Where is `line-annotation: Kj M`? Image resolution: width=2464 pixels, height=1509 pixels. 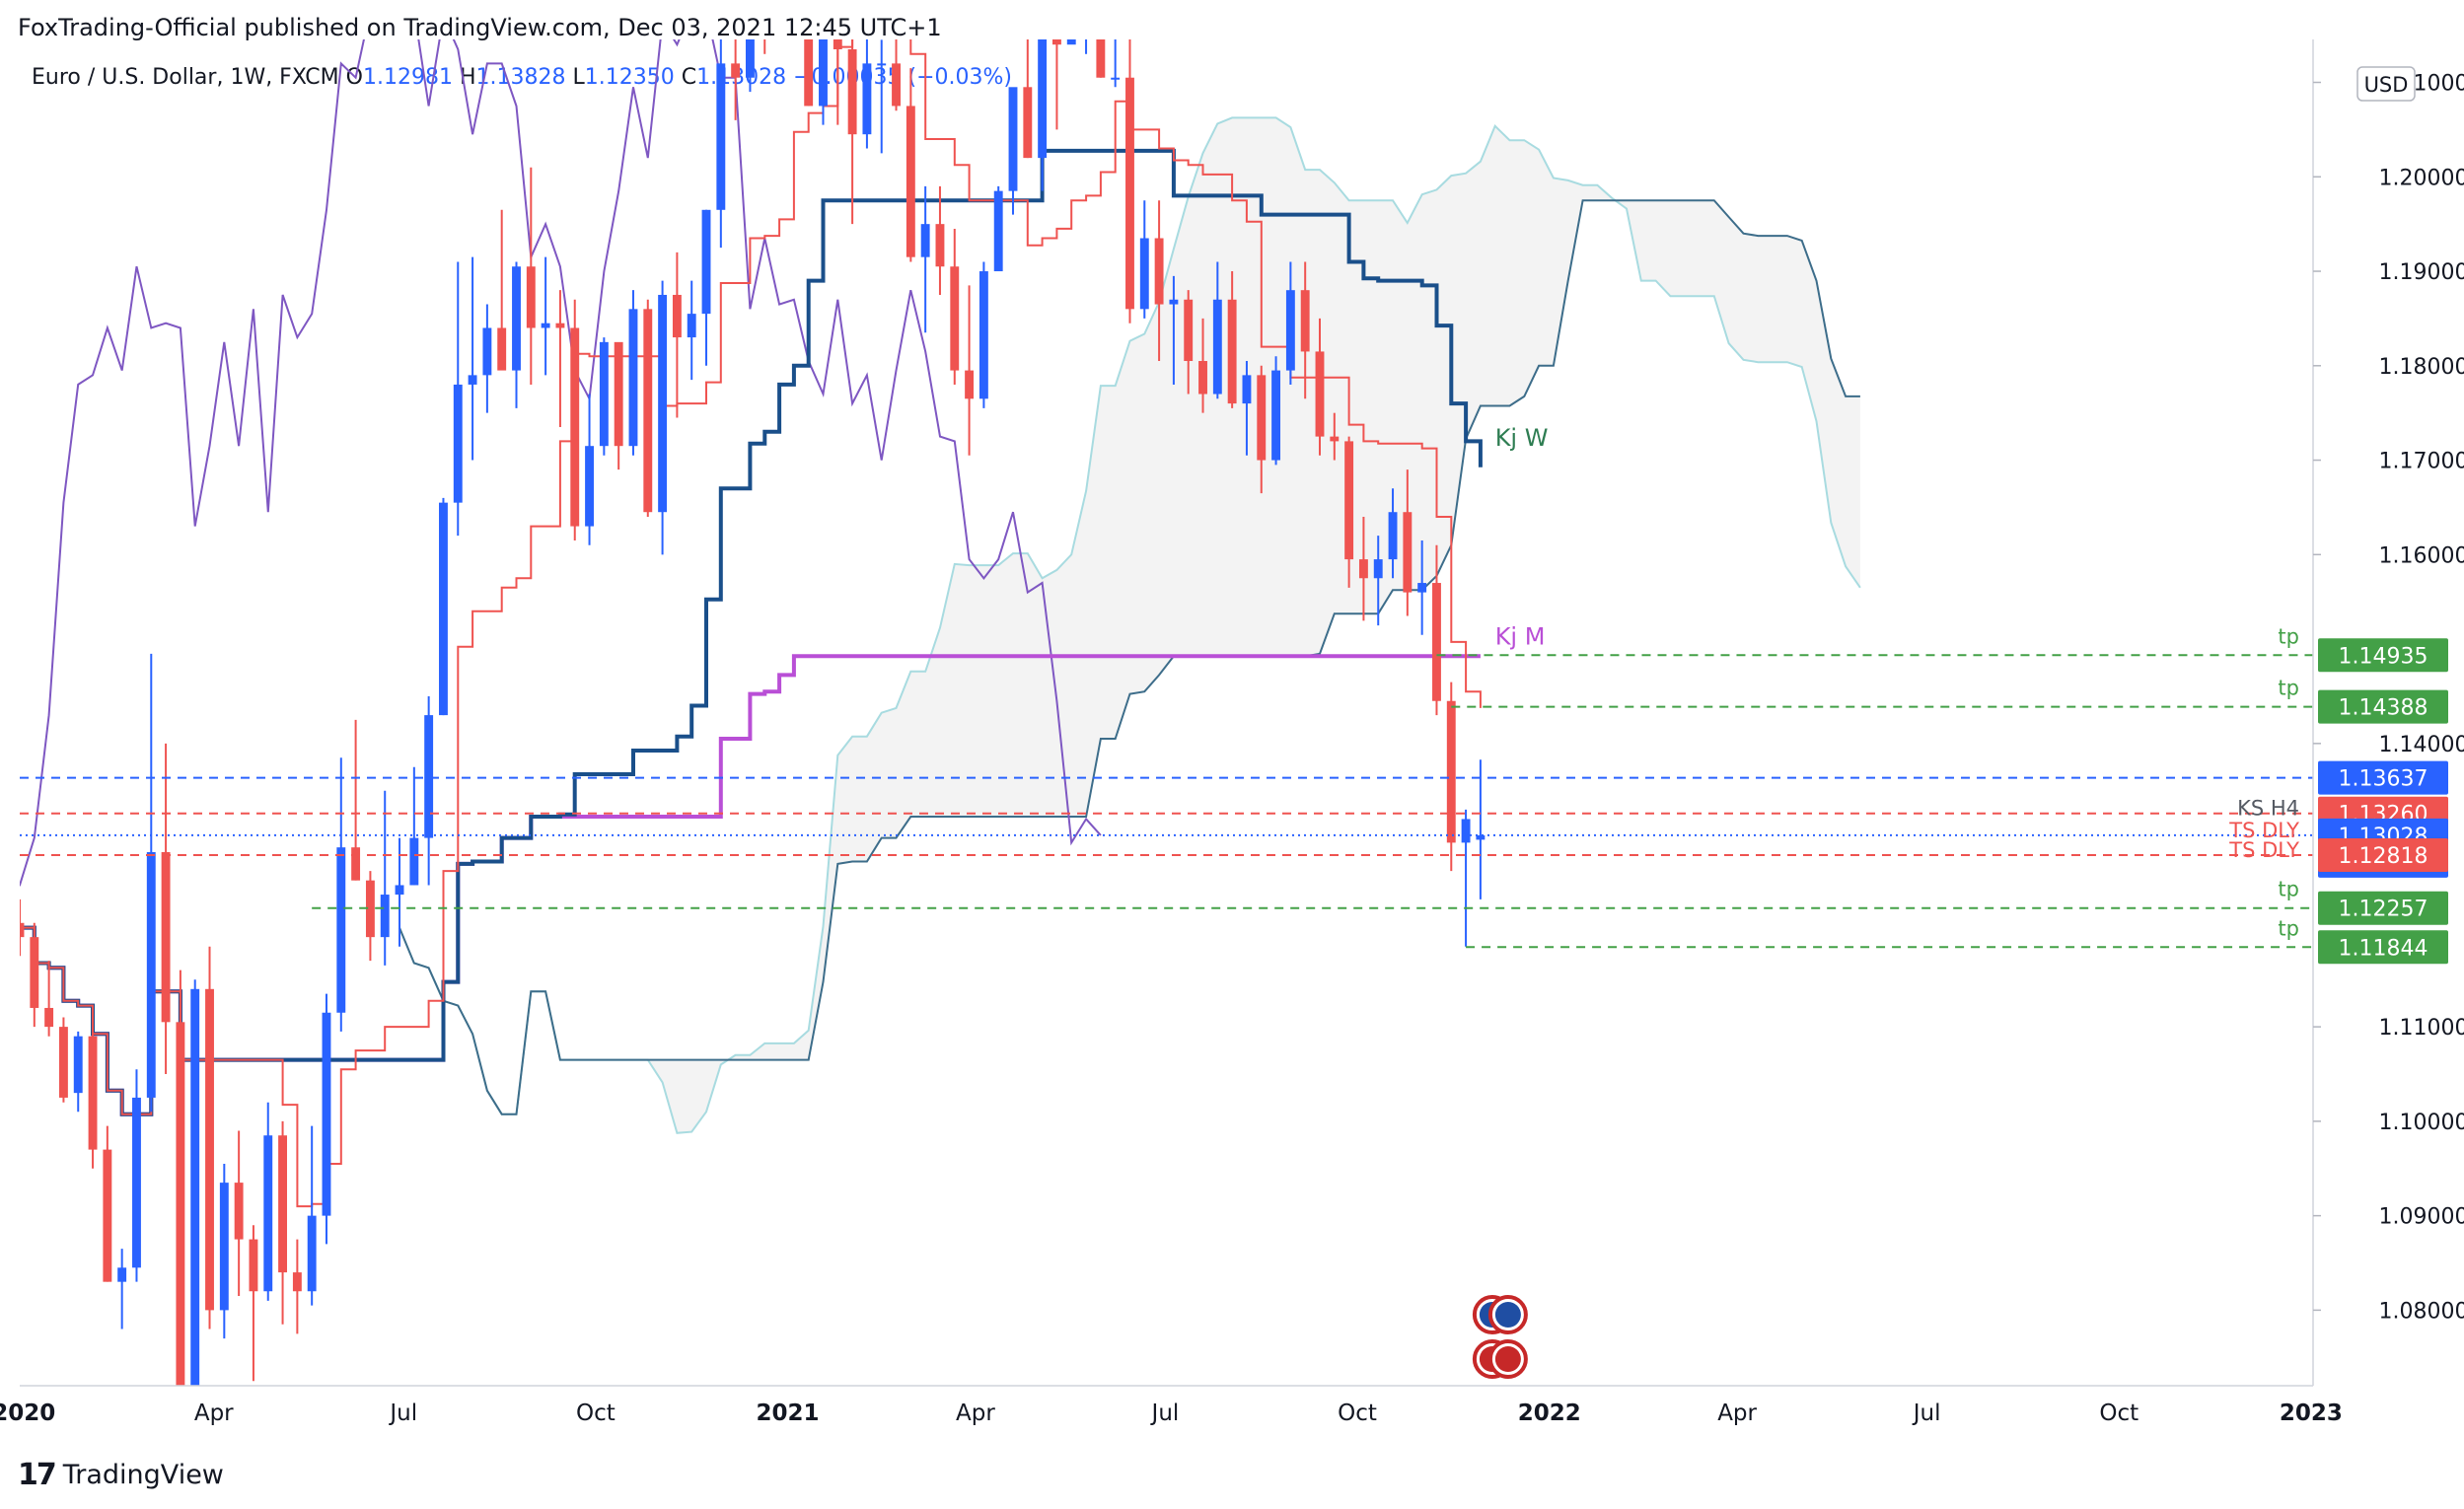
line-annotation: Kj M is located at coordinates (1520, 636).